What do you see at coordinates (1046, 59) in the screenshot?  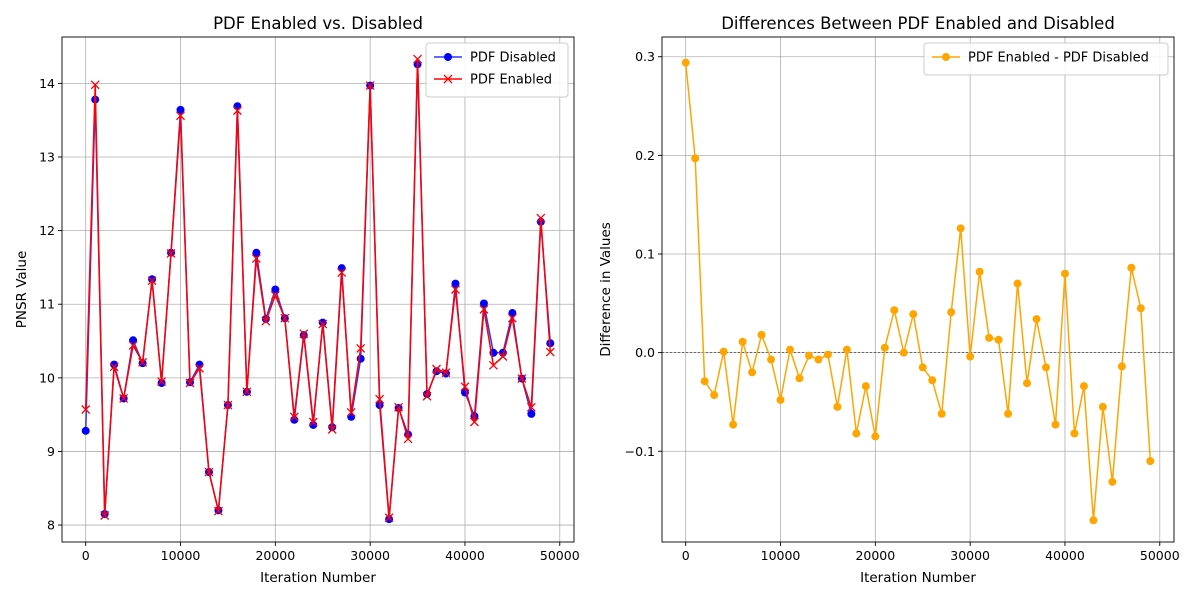 I see `legend: PDF Enabled - PDF Disabled` at bounding box center [1046, 59].